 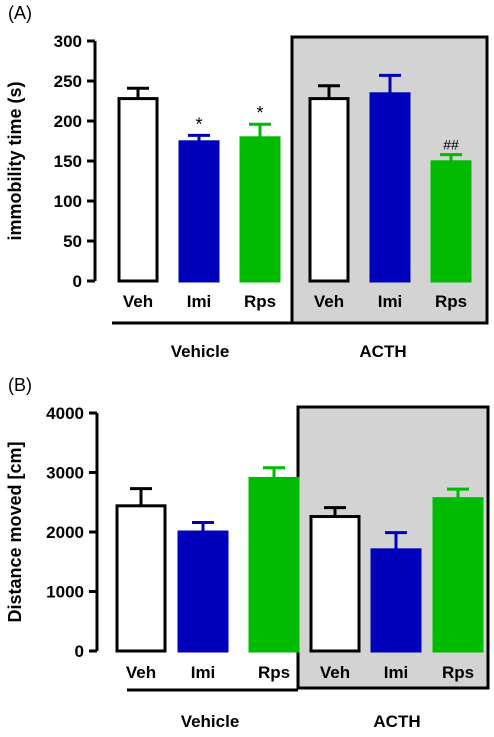 What do you see at coordinates (72, 241) in the screenshot?
I see `y-tick-label: 50` at bounding box center [72, 241].